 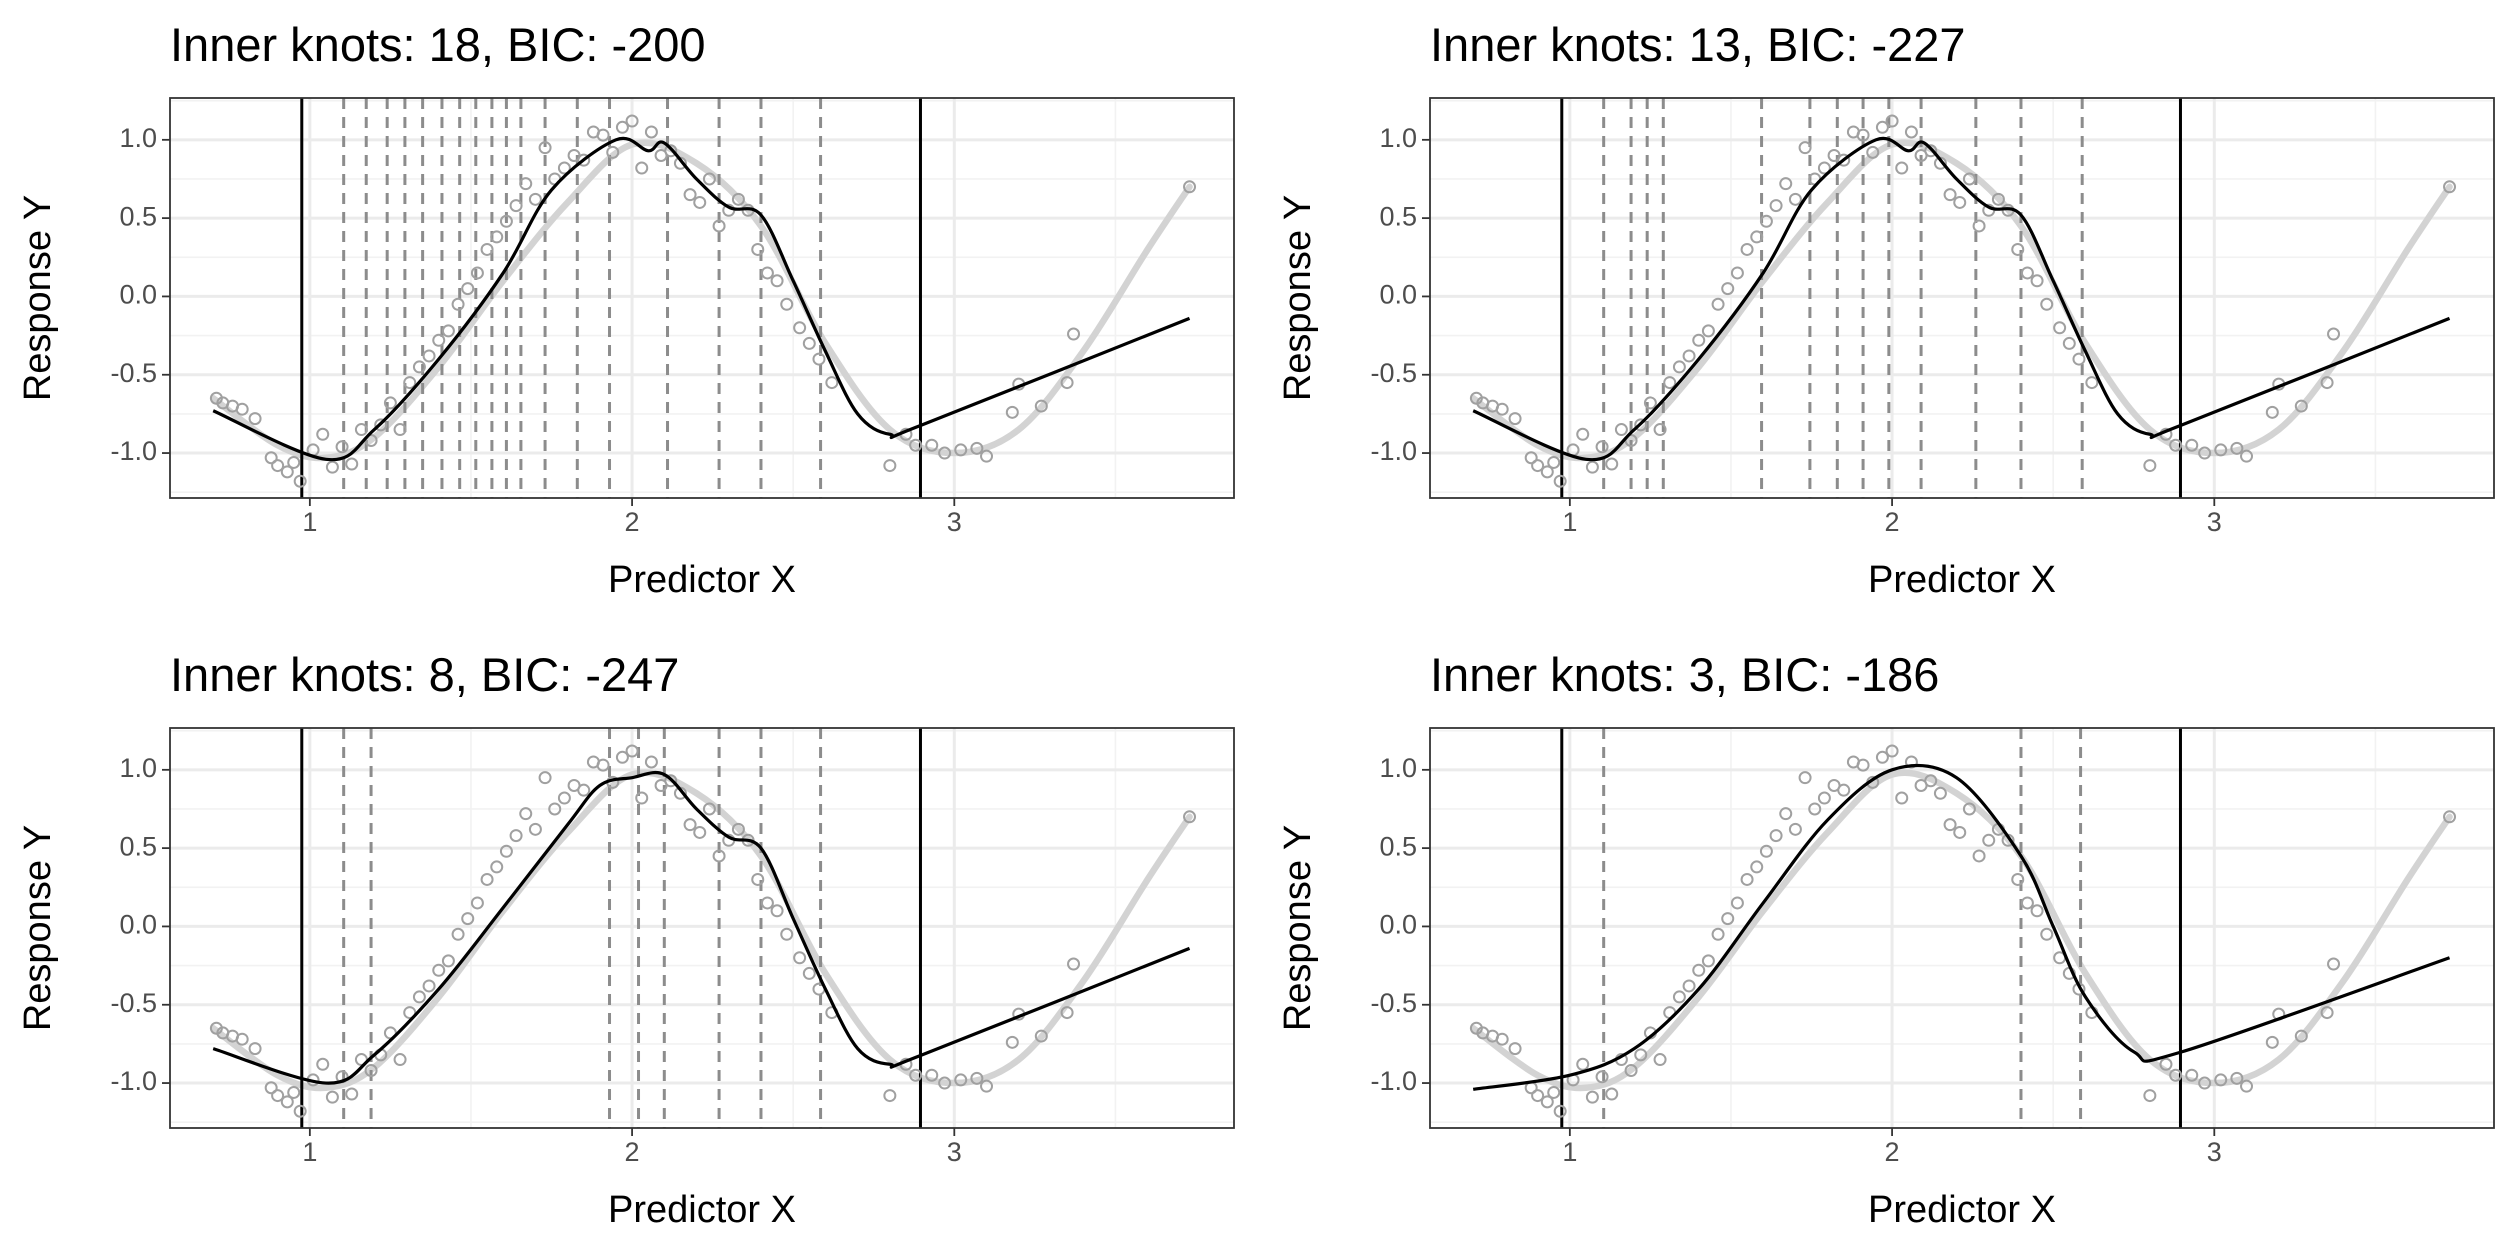 What do you see at coordinates (1398, 216) in the screenshot?
I see `y-tick-label: 0.5` at bounding box center [1398, 216].